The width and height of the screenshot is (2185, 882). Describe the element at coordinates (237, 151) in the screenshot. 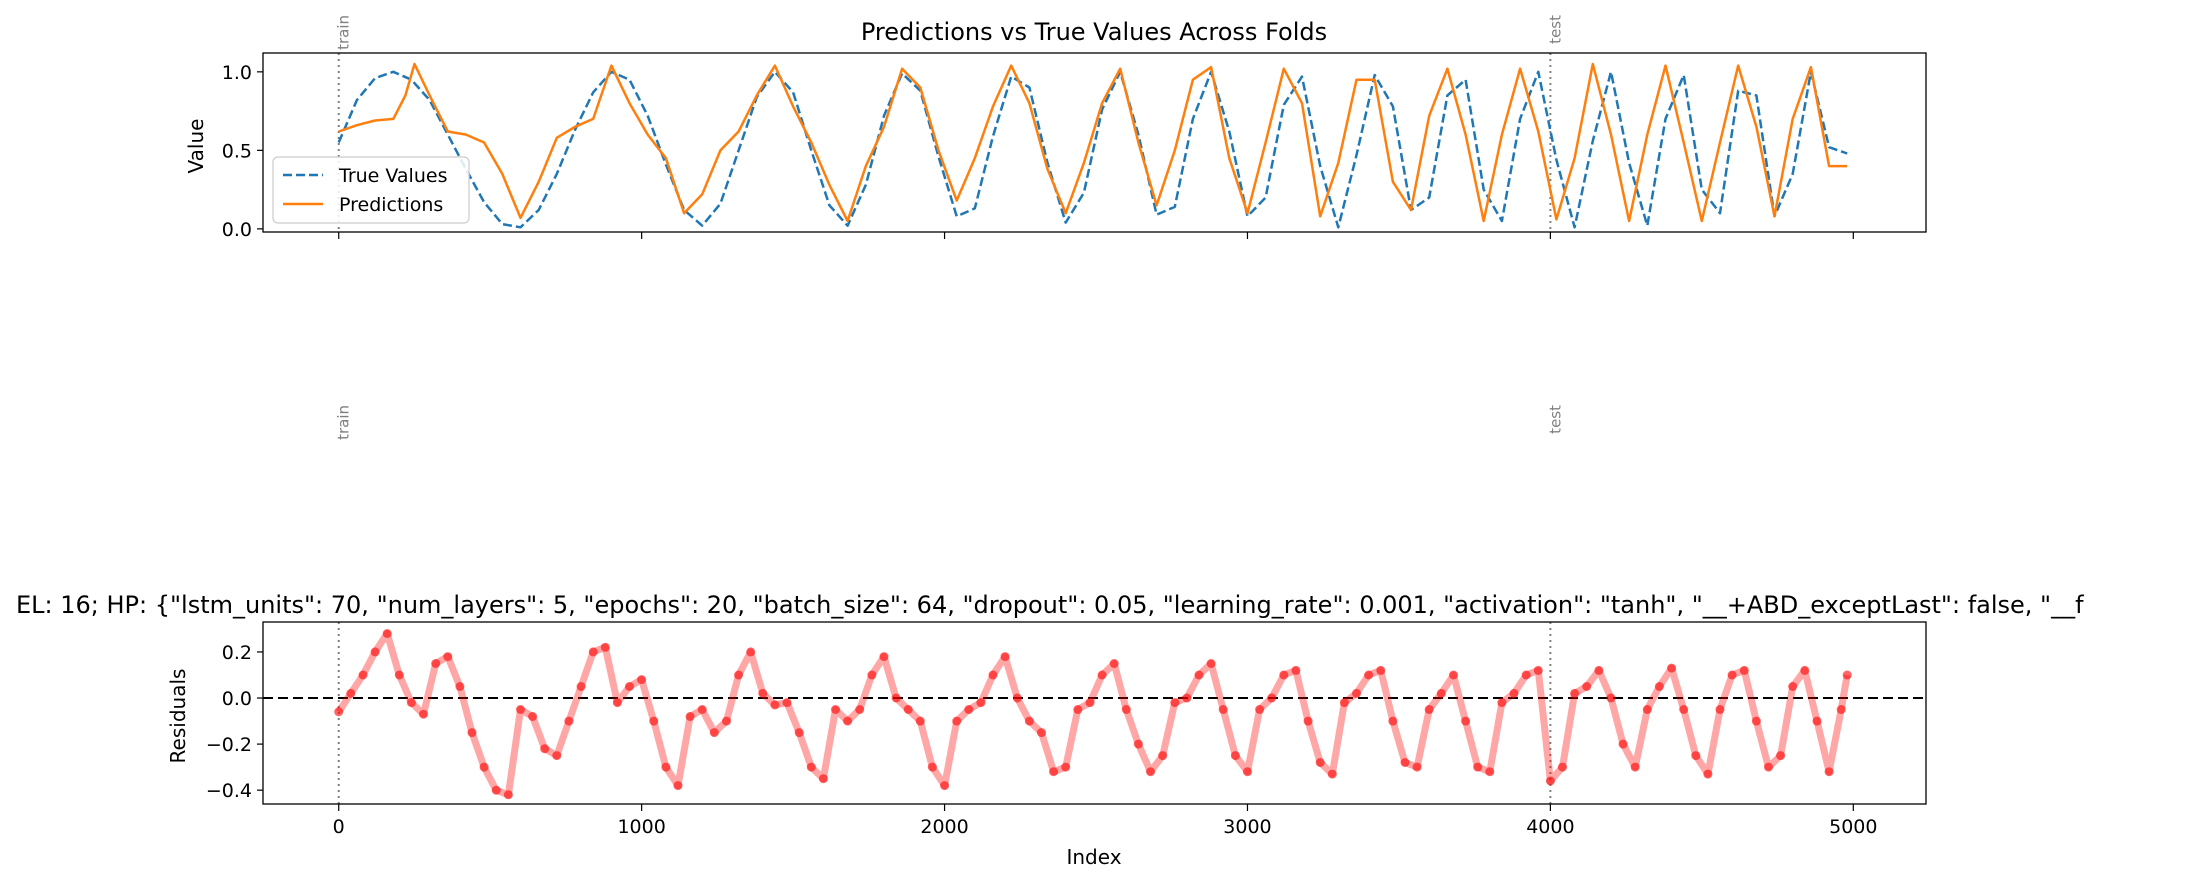

I see `top-ytick-label: 0.5` at that location.